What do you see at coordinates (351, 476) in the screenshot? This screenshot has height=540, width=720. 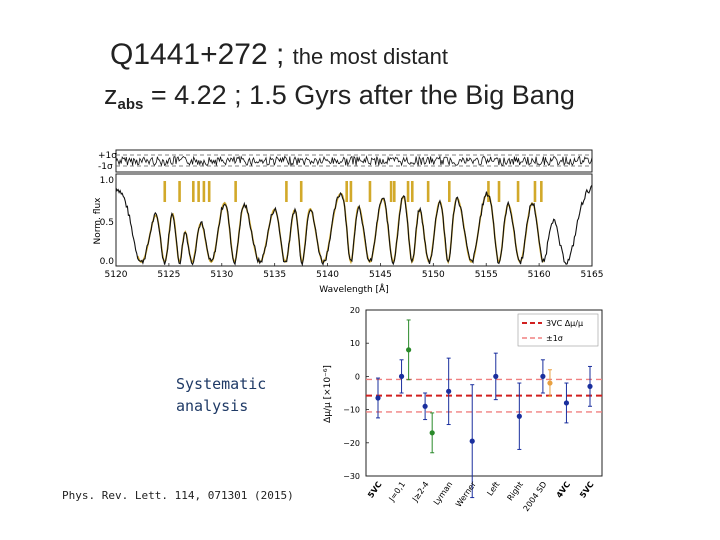 I see `ytick-label: −30` at bounding box center [351, 476].